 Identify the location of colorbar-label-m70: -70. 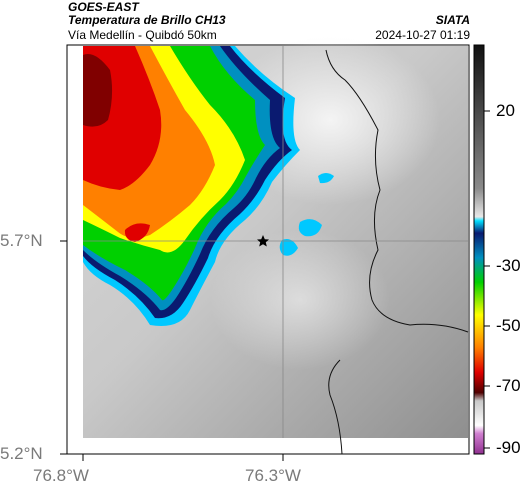
(508, 385).